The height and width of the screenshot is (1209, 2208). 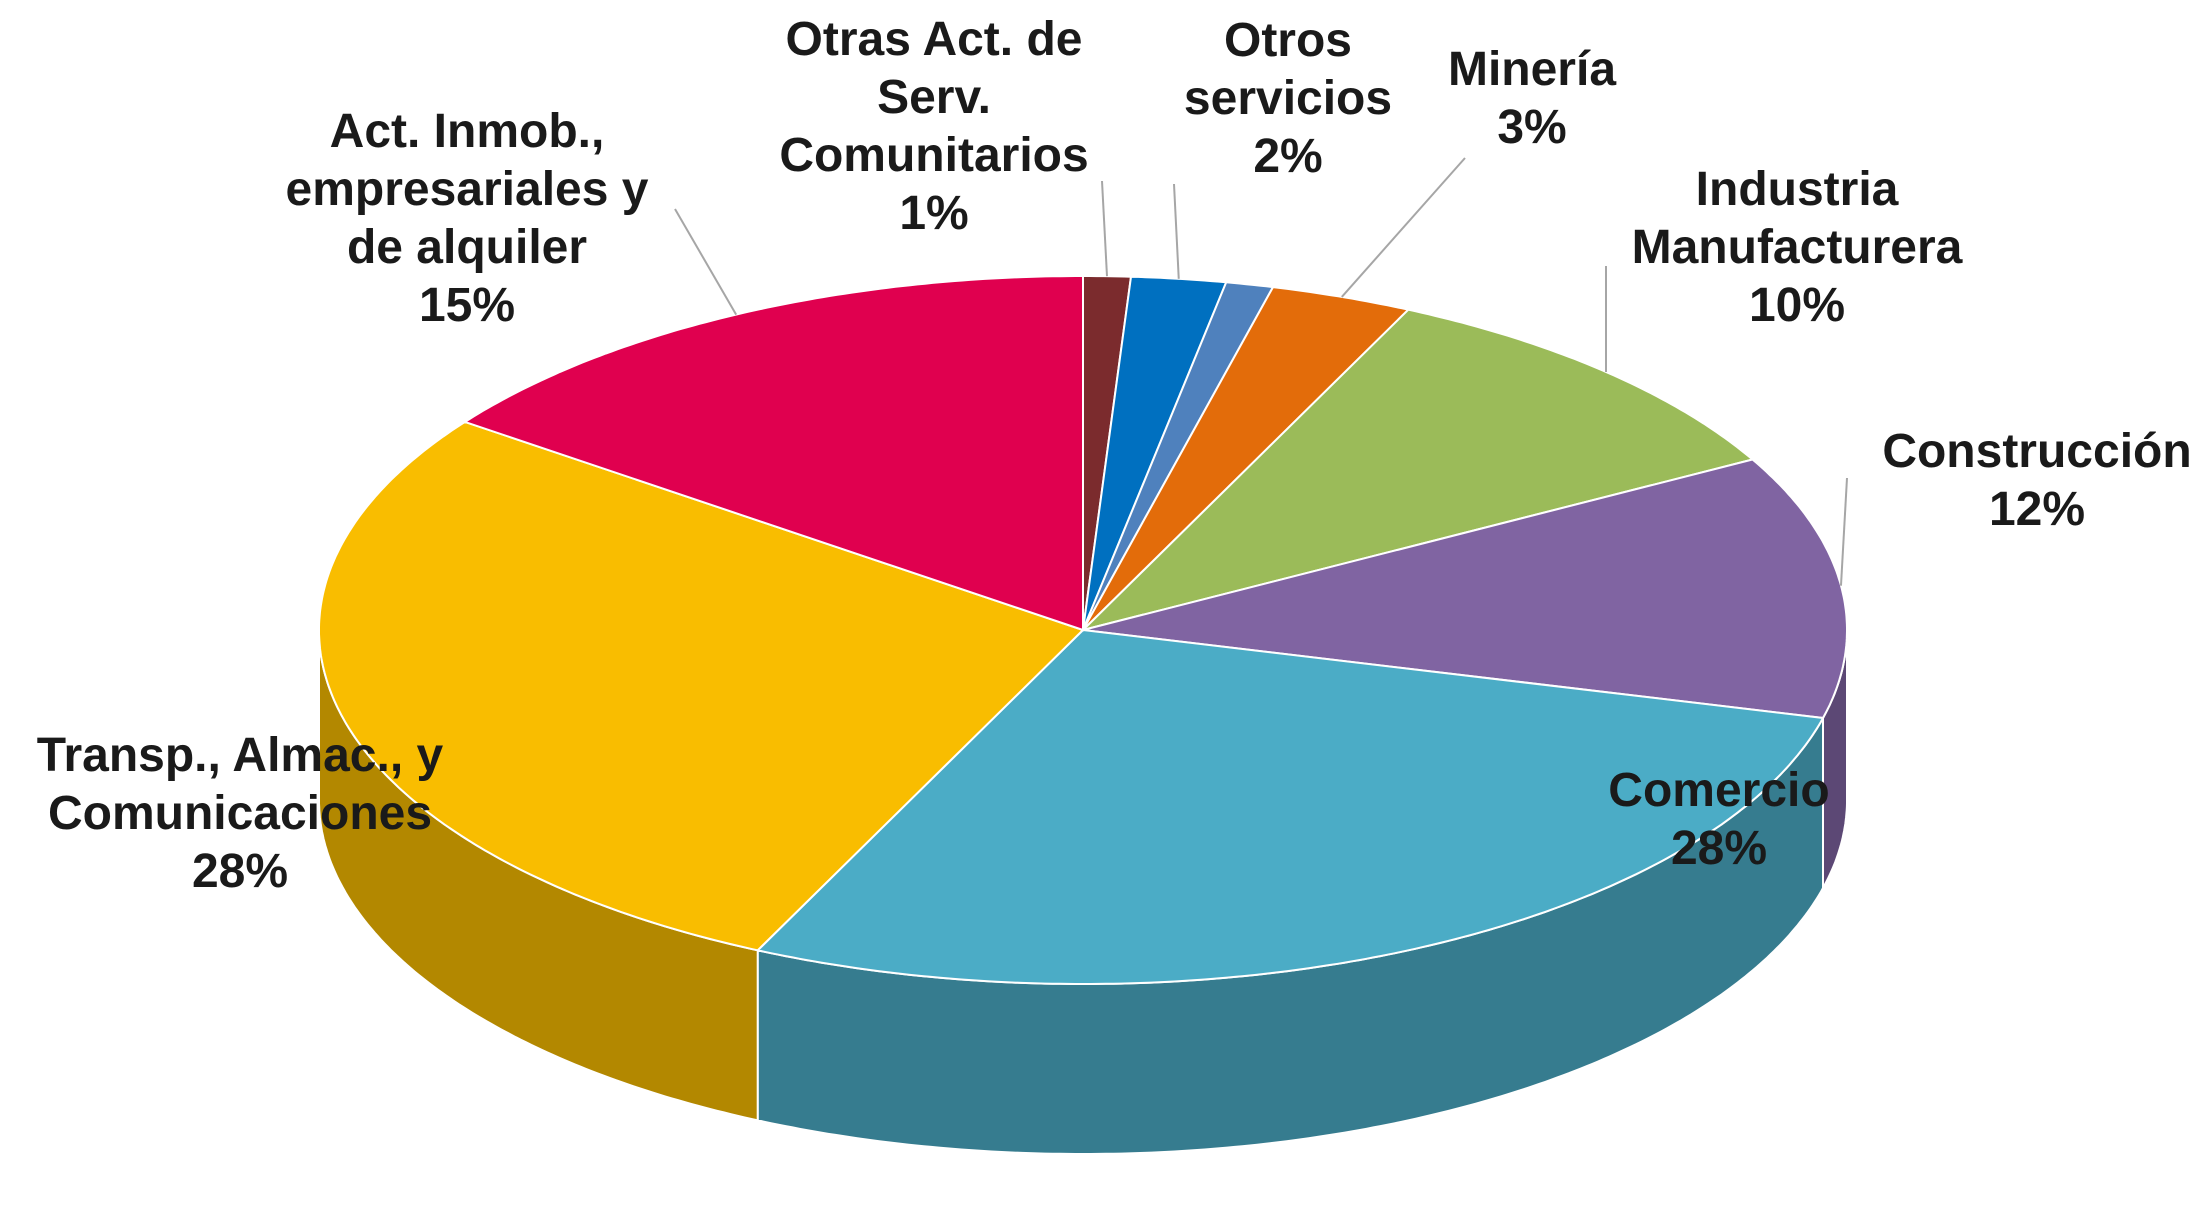 What do you see at coordinates (1288, 69) in the screenshot?
I see `category-label: Otros servicios` at bounding box center [1288, 69].